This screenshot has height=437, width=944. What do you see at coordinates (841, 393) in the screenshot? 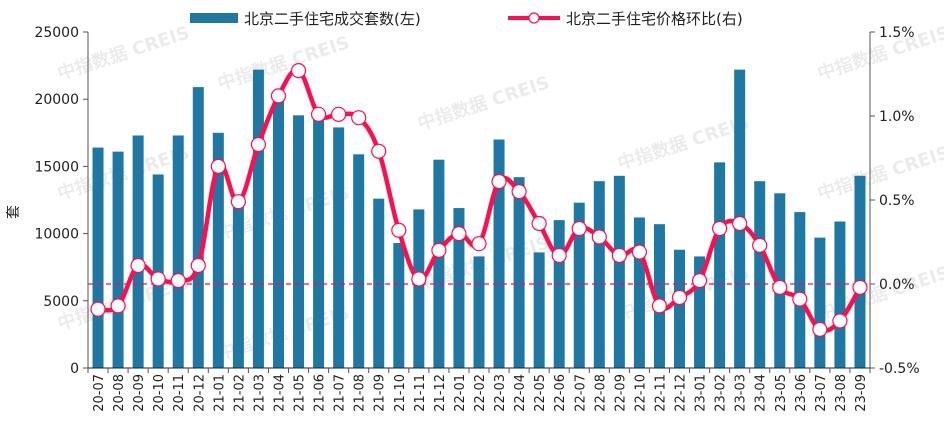
I see `x-tick-label: 23-08` at bounding box center [841, 393].